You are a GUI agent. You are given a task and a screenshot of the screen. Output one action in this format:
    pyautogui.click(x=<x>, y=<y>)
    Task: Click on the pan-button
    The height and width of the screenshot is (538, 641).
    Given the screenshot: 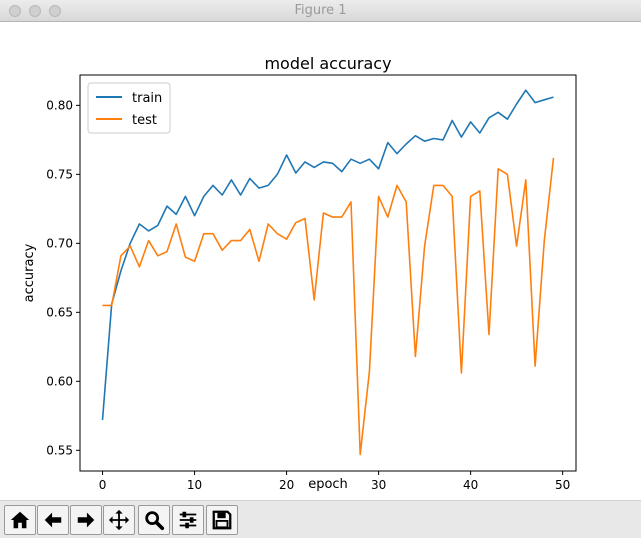 What is the action you would take?
    pyautogui.click(x=119, y=520)
    